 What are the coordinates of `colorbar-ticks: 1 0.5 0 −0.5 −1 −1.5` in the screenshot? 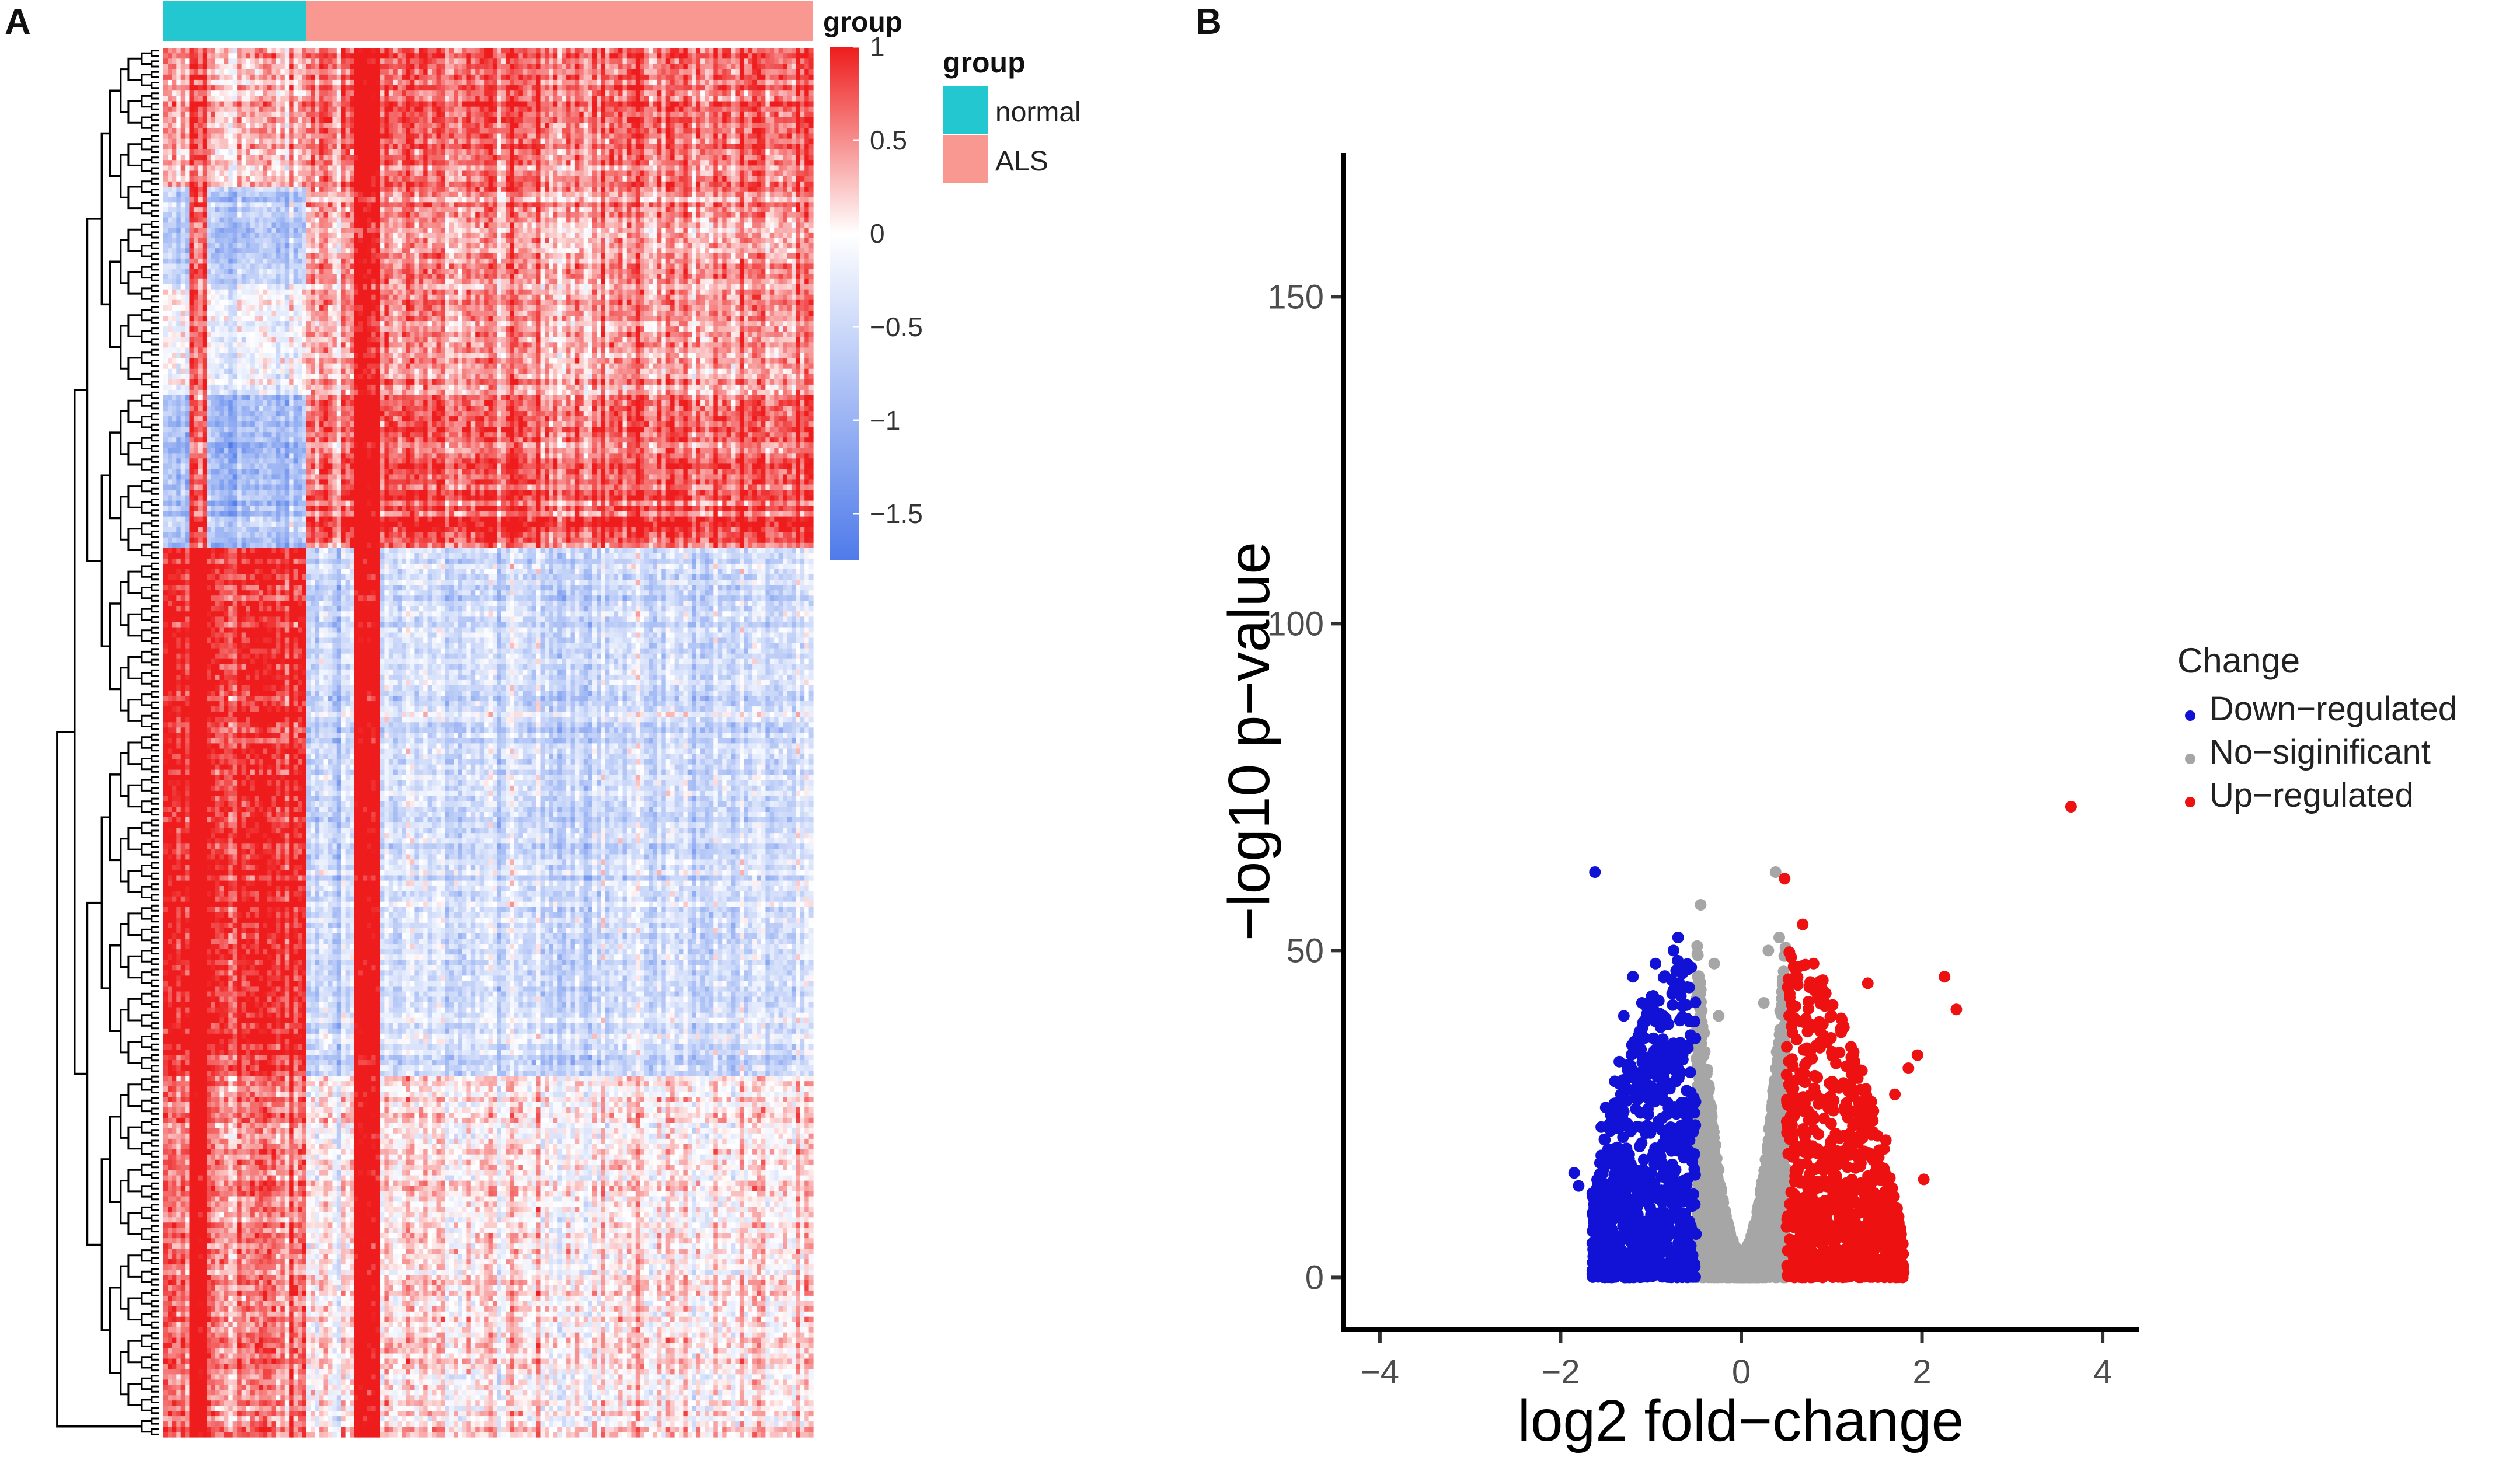 It's located at (888, 280).